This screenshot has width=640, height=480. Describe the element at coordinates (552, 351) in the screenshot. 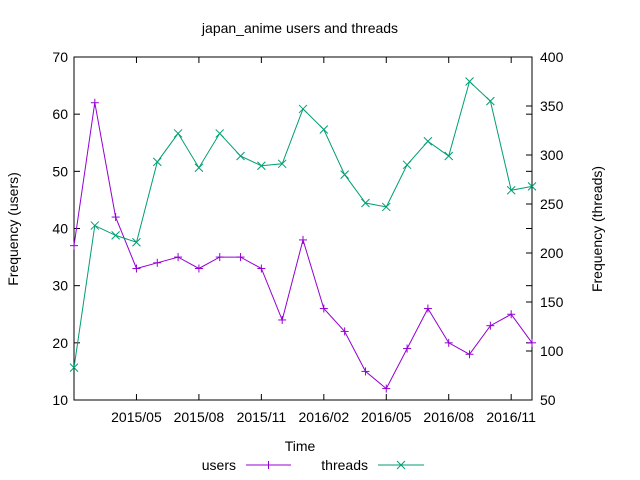

I see `y-right-tick-label: 100` at that location.